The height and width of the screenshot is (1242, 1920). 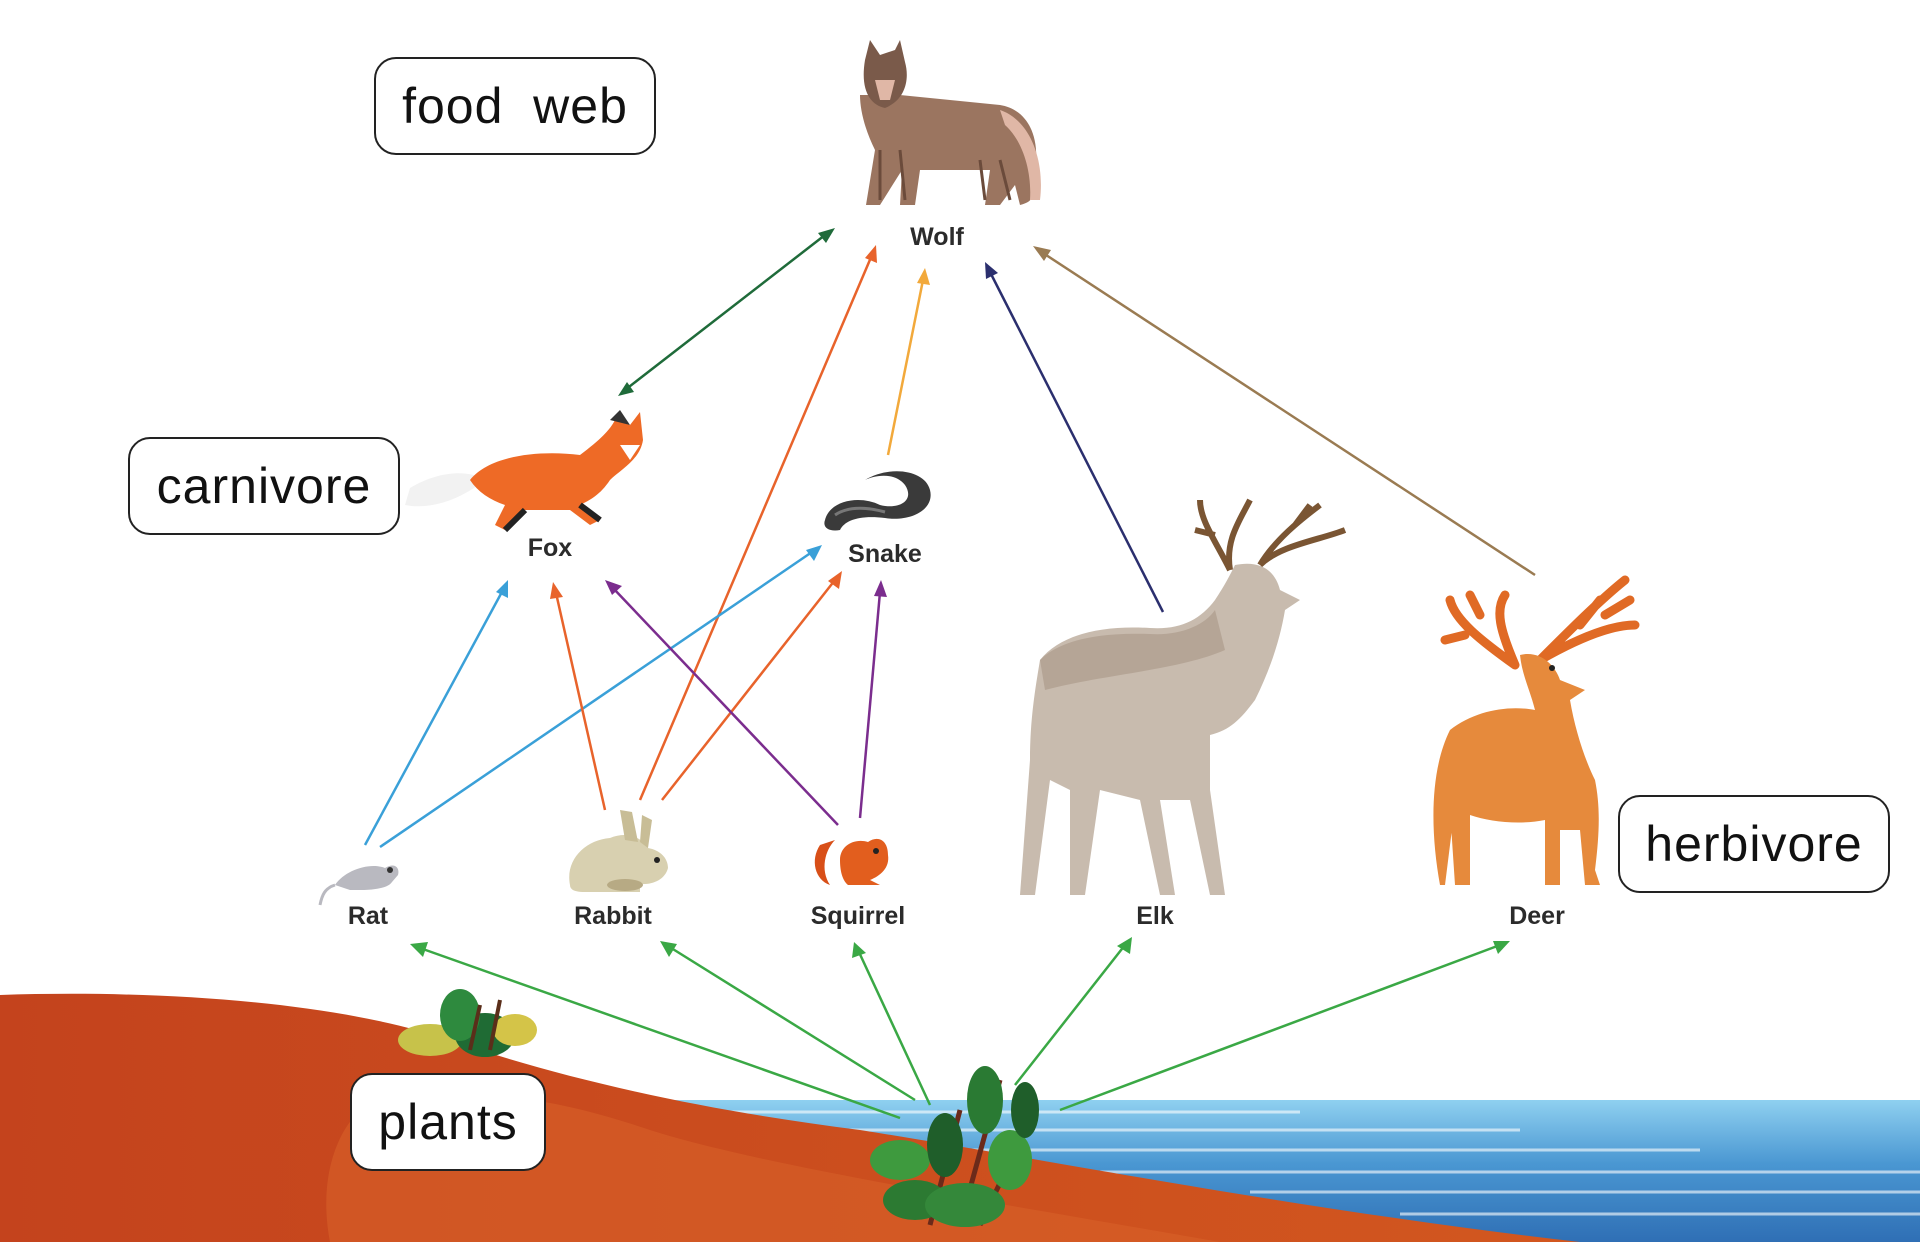 What do you see at coordinates (858, 916) in the screenshot?
I see `squirrel-label: Squirrel` at bounding box center [858, 916].